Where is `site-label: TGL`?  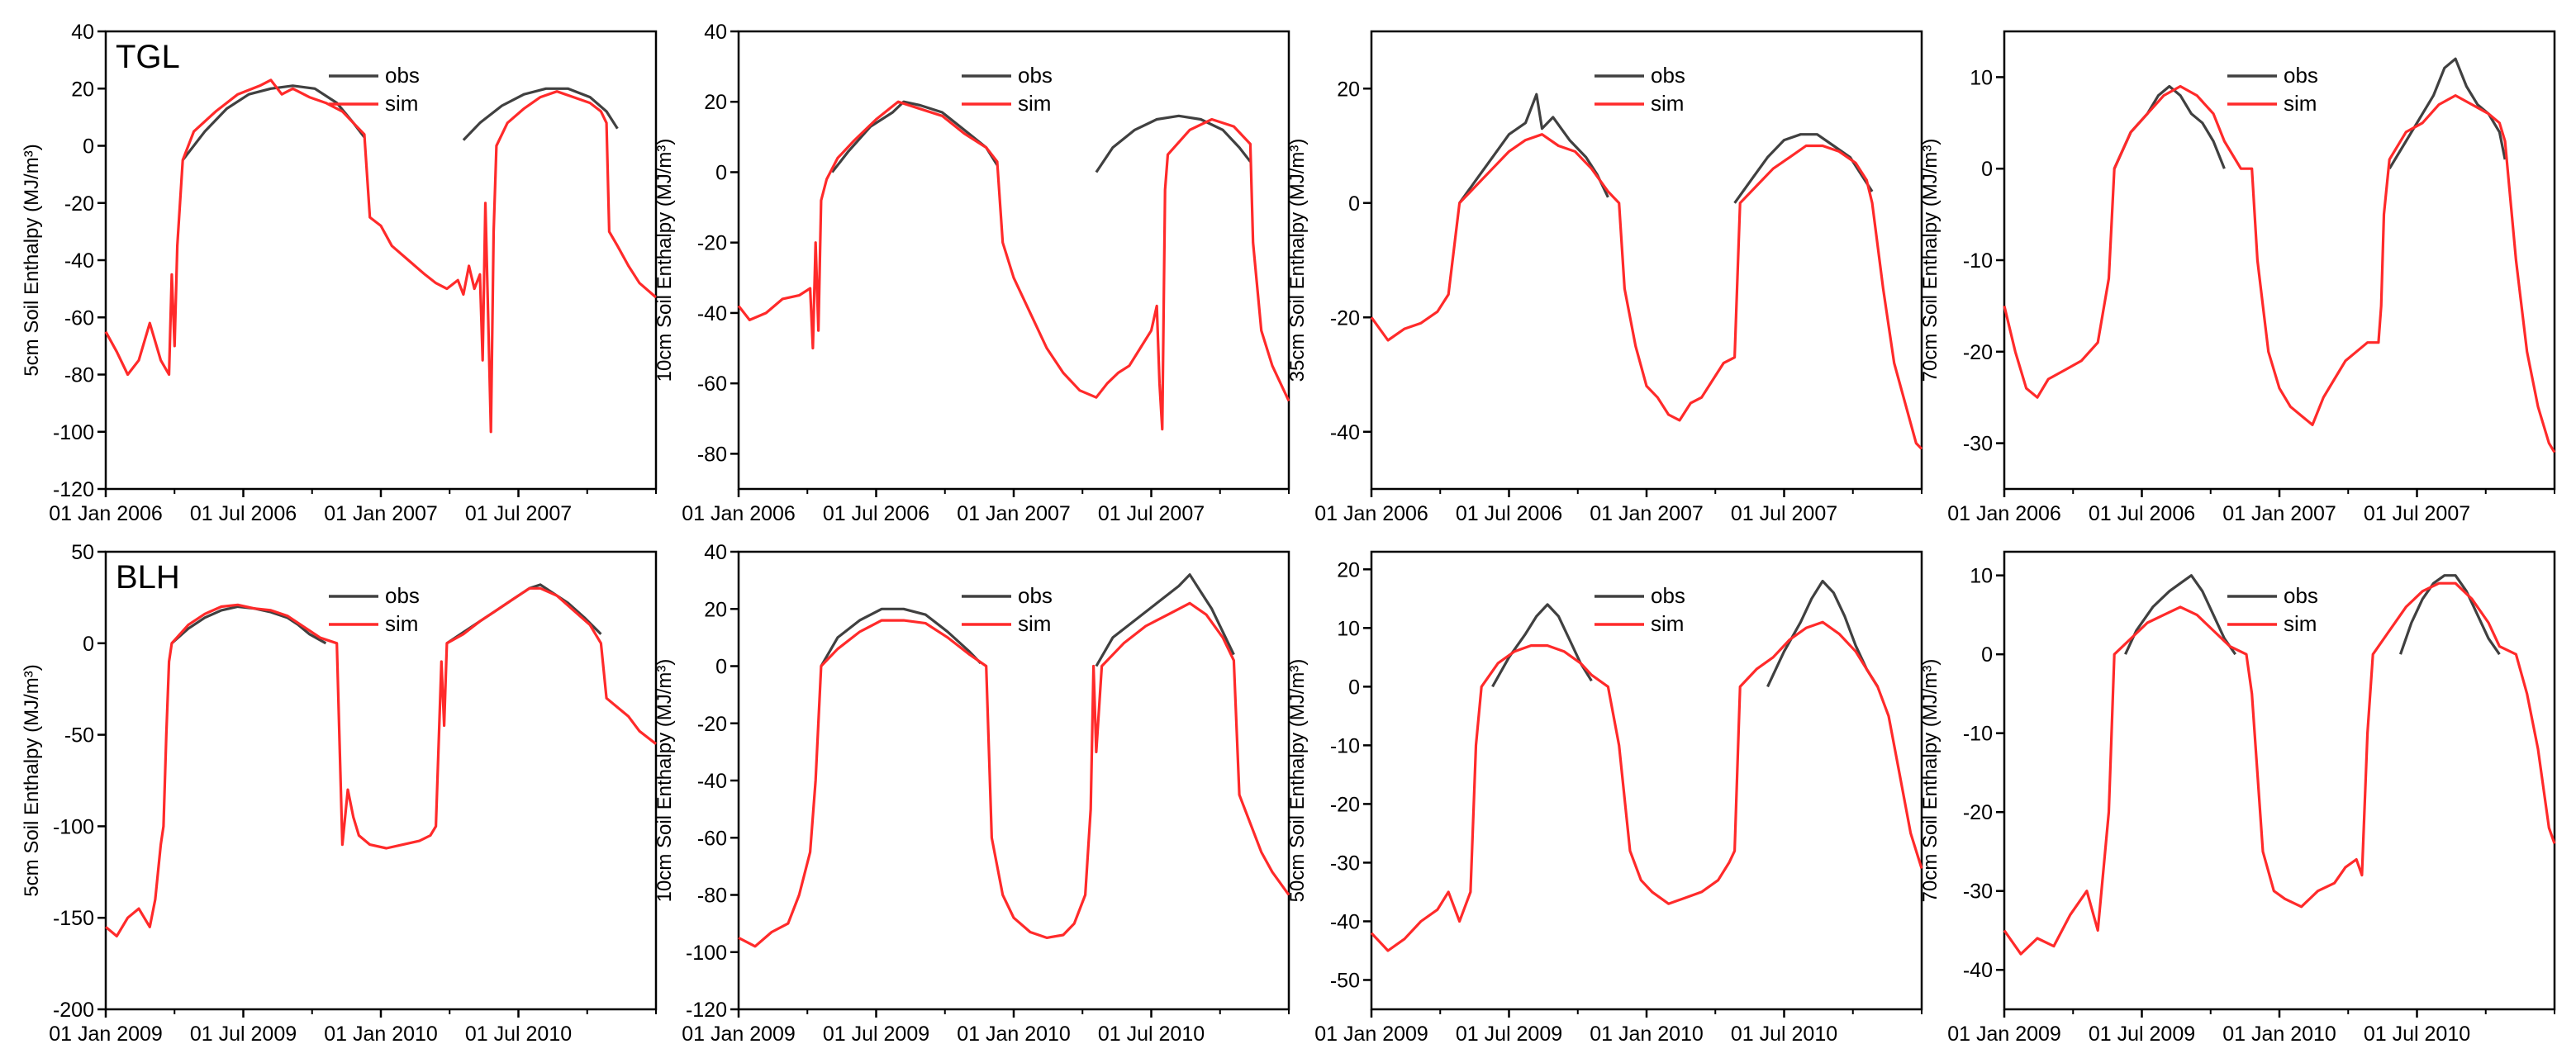 site-label: TGL is located at coordinates (148, 57).